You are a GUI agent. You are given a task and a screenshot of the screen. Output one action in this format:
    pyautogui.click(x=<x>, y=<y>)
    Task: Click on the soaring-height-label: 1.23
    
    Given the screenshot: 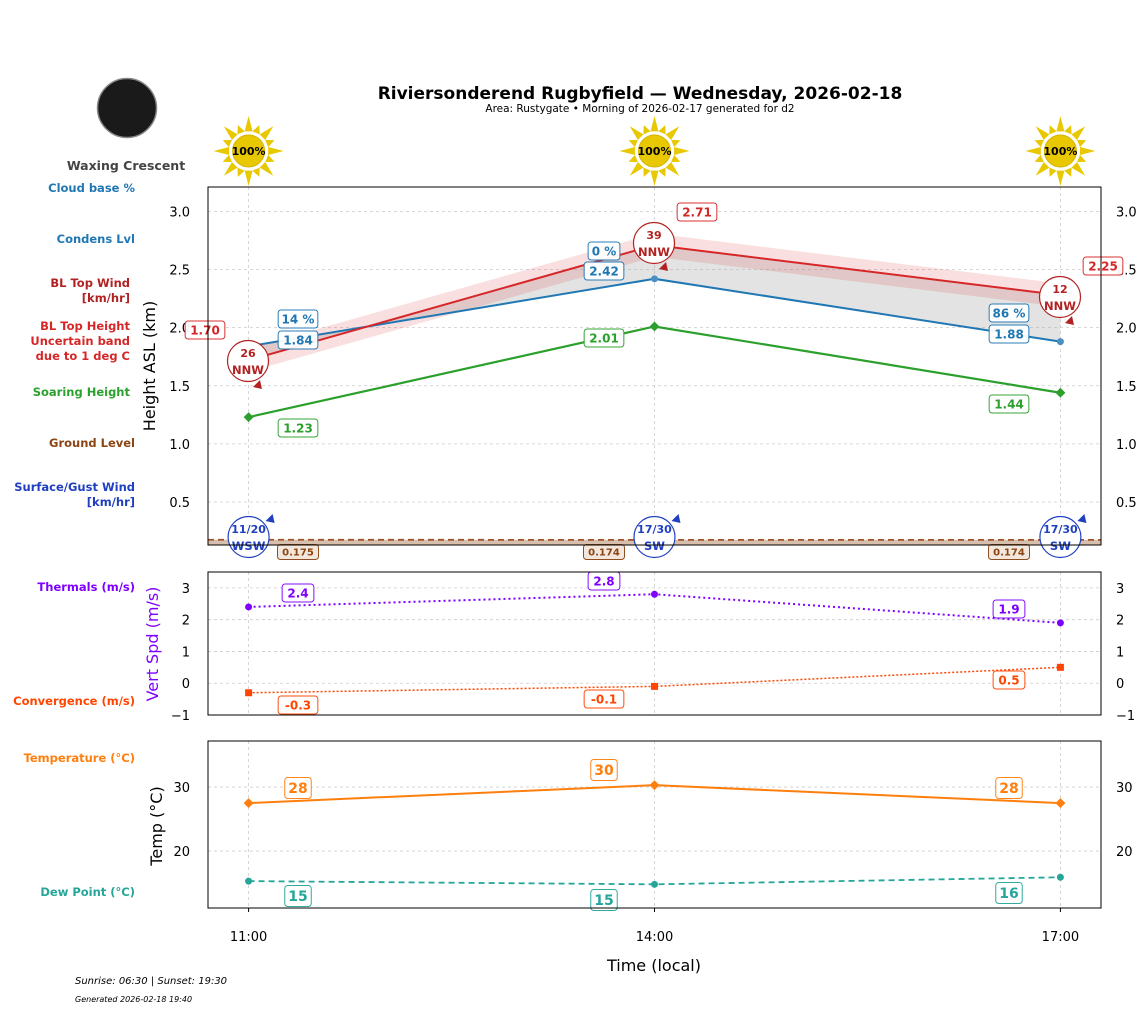 What is the action you would take?
    pyautogui.click(x=298, y=428)
    